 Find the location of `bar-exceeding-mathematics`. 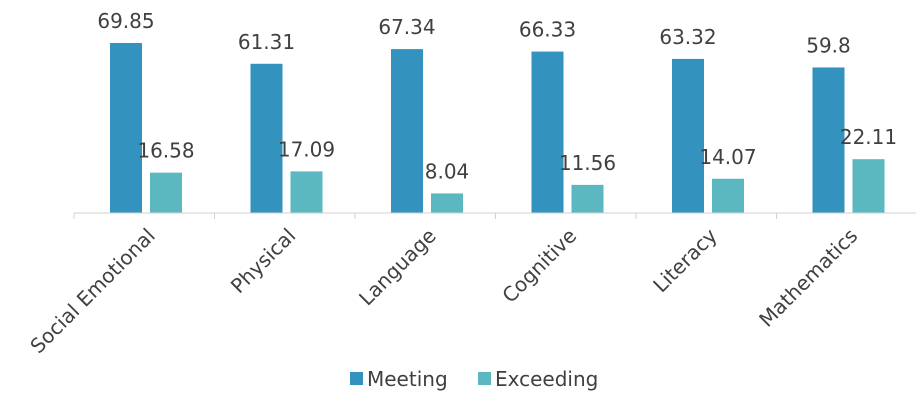

bar-exceeding-mathematics is located at coordinates (868, 186).